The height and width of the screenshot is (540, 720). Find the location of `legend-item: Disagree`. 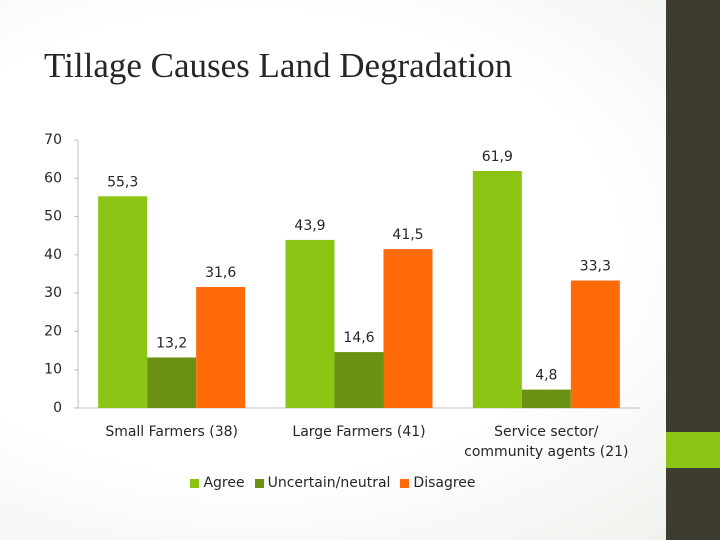

legend-item: Disagree is located at coordinates (438, 483).